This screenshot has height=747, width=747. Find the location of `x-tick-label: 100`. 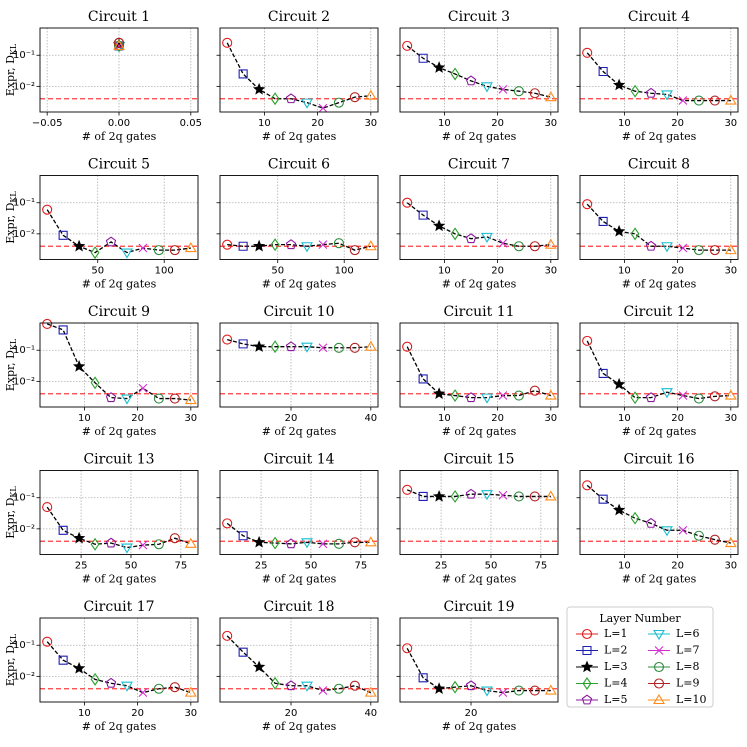

x-tick-label: 100 is located at coordinates (164, 271).